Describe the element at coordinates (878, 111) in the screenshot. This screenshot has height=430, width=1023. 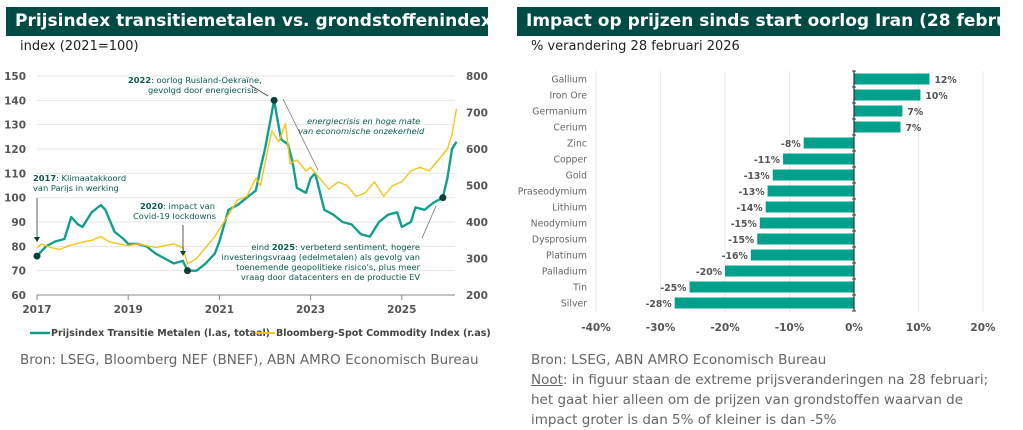
I see `bar-germanium` at that location.